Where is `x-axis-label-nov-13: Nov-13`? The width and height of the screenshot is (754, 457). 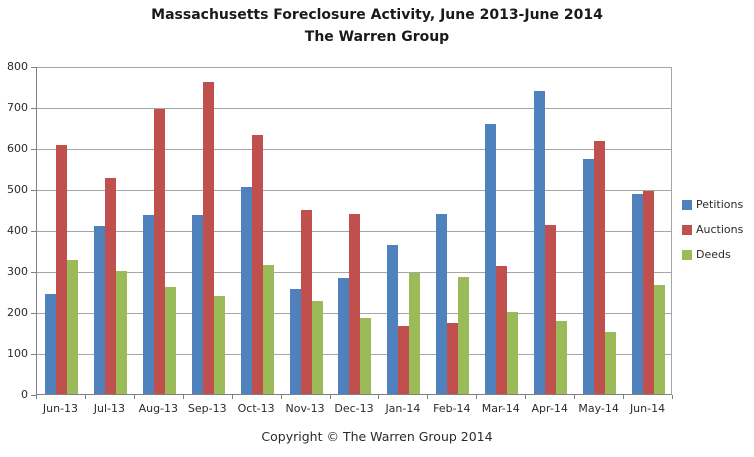
x-axis-label-nov-13: Nov-13 is located at coordinates (305, 408).